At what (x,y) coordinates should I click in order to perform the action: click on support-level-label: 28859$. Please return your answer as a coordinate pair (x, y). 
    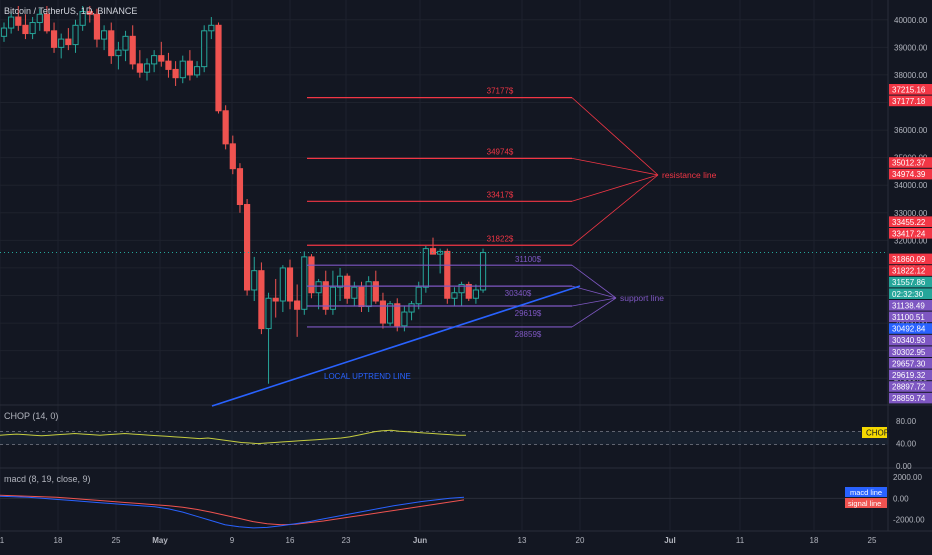
    Looking at the image, I should click on (528, 334).